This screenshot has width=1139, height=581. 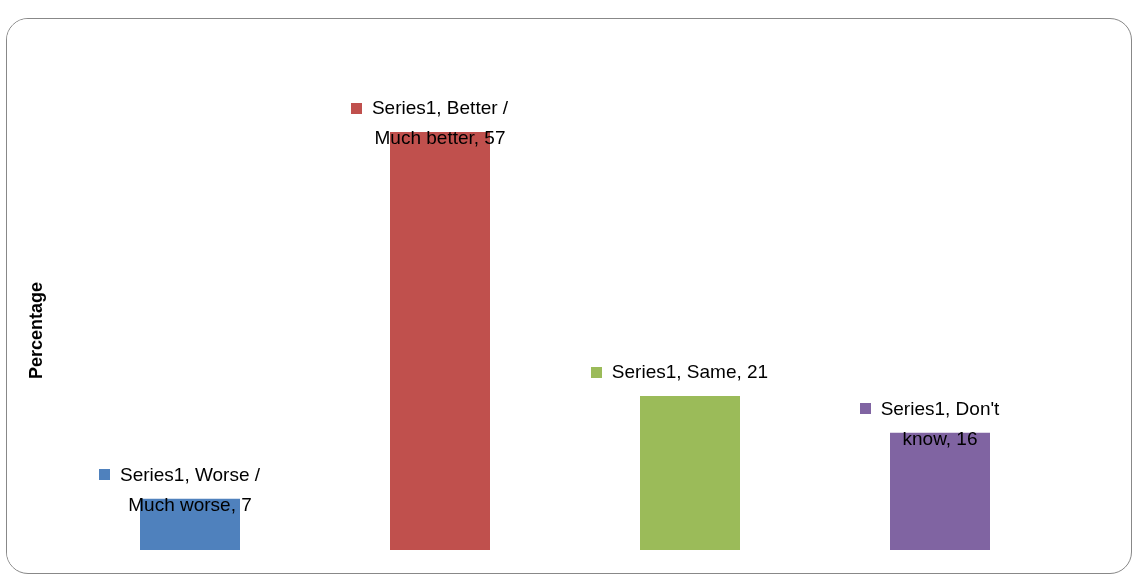 What do you see at coordinates (35, 330) in the screenshot?
I see `y-axis-title: Percentage` at bounding box center [35, 330].